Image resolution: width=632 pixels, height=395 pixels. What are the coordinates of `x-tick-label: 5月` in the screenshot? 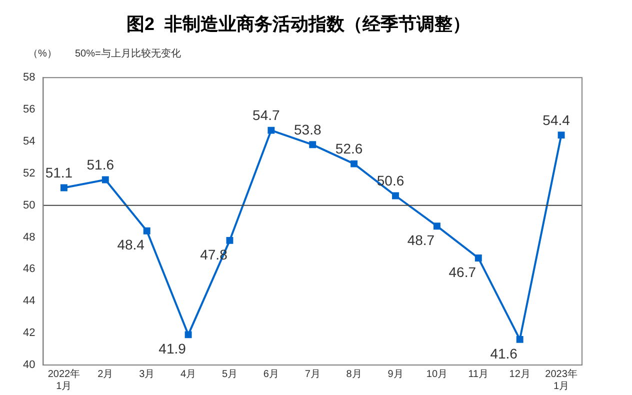 It's located at (230, 374).